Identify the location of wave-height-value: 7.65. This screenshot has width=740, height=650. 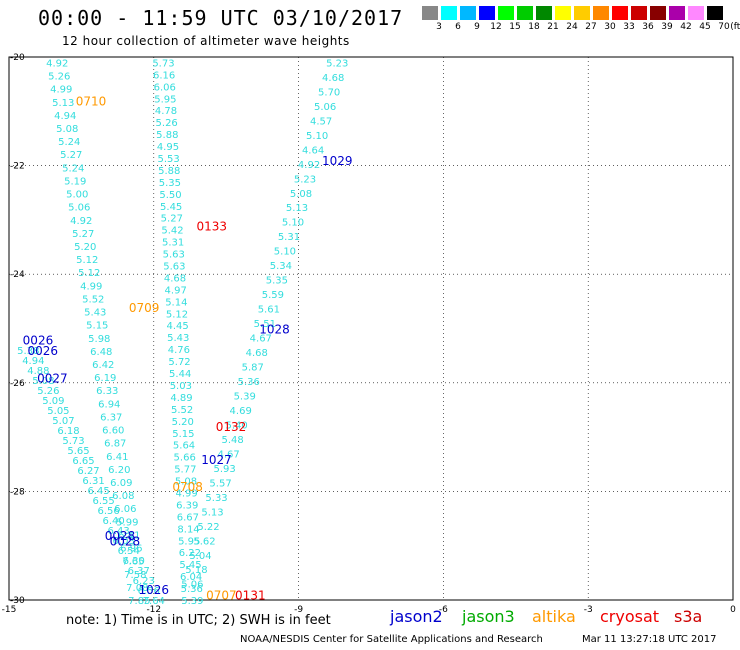
(133, 562).